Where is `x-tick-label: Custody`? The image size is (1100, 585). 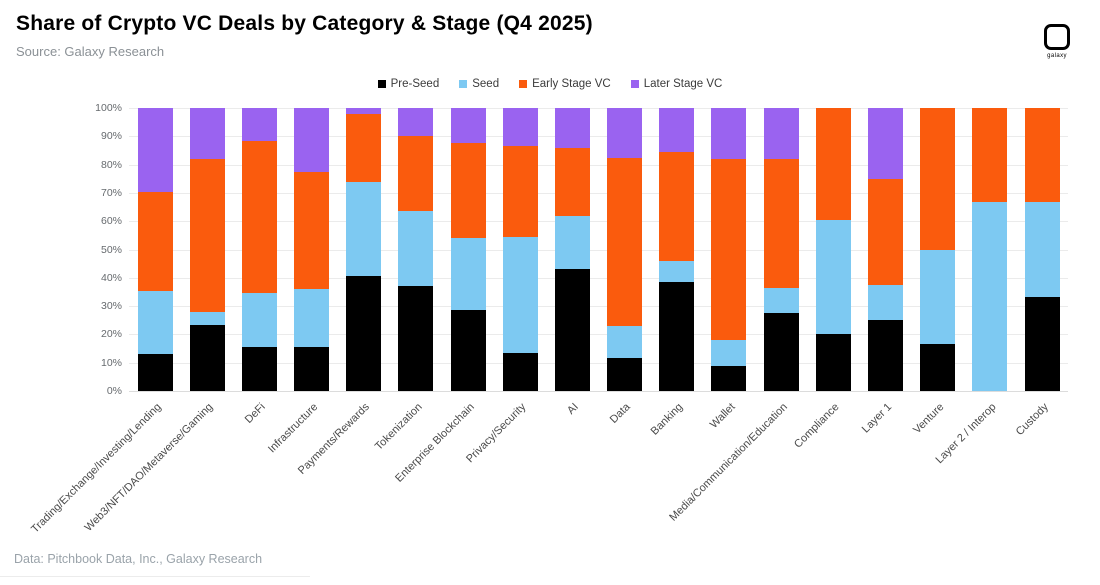 x-tick-label: Custody is located at coordinates (1032, 420).